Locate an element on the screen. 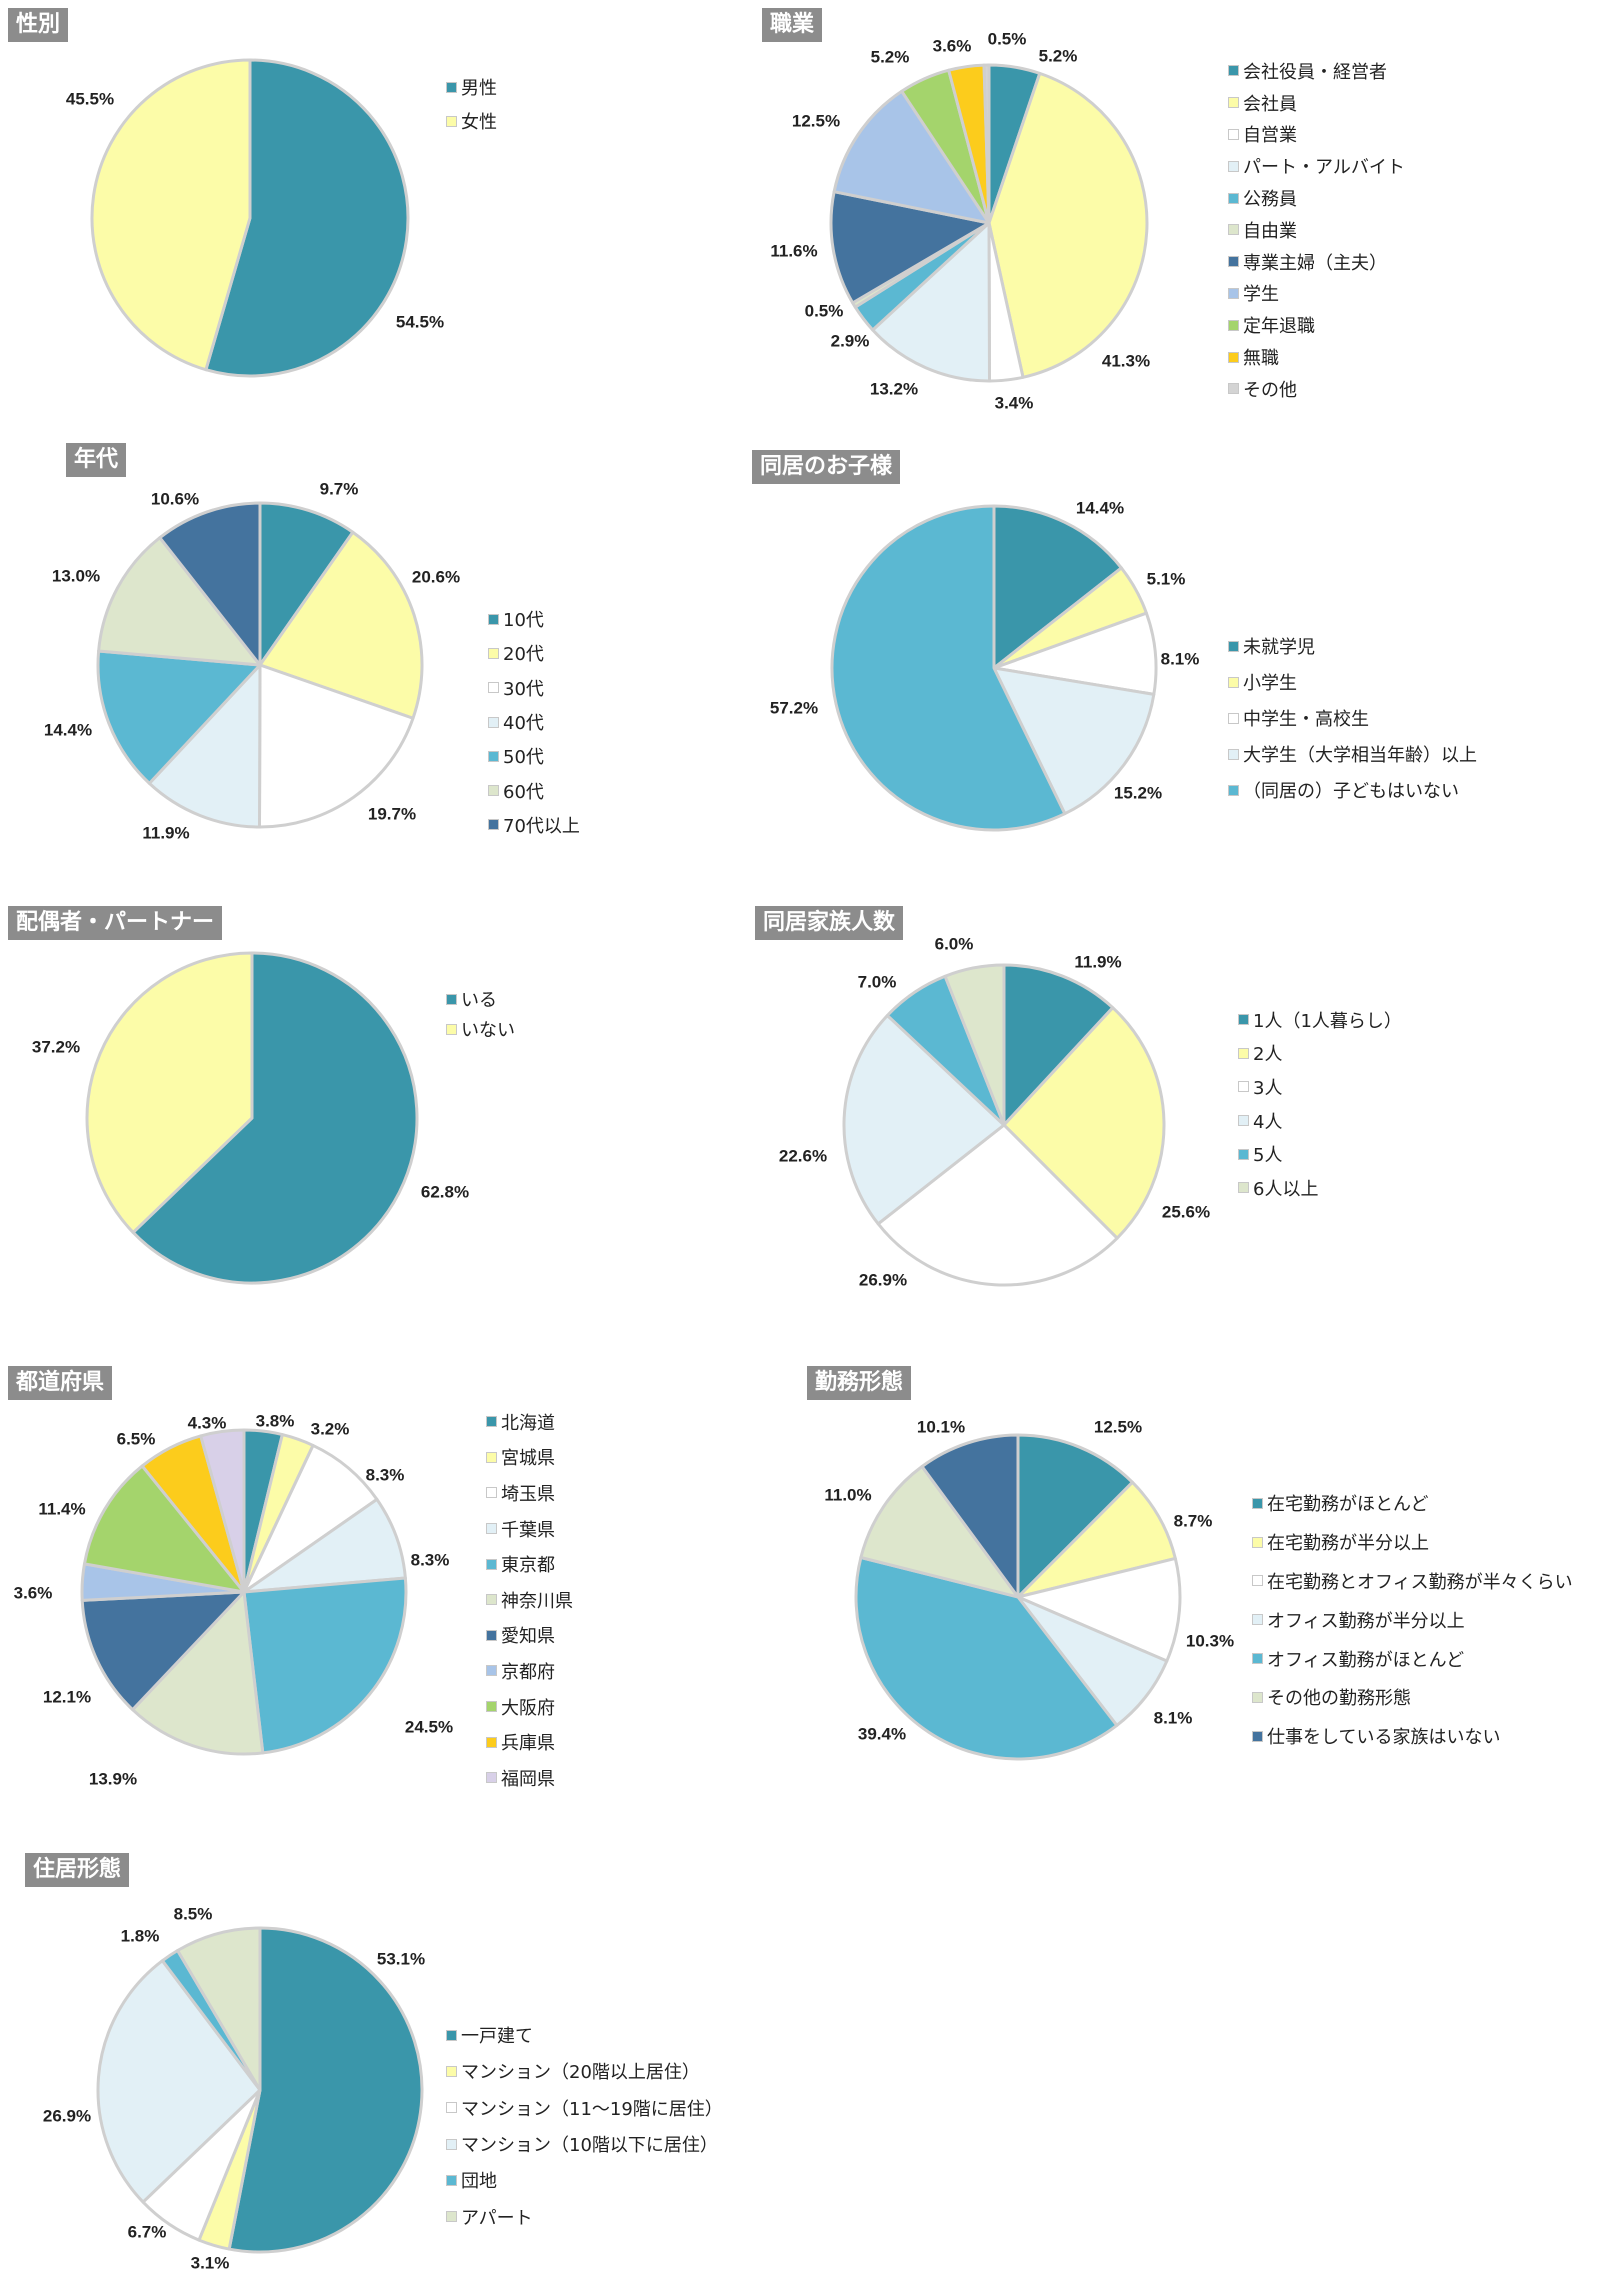  legend-label: 埼玉県 is located at coordinates (528, 1494).